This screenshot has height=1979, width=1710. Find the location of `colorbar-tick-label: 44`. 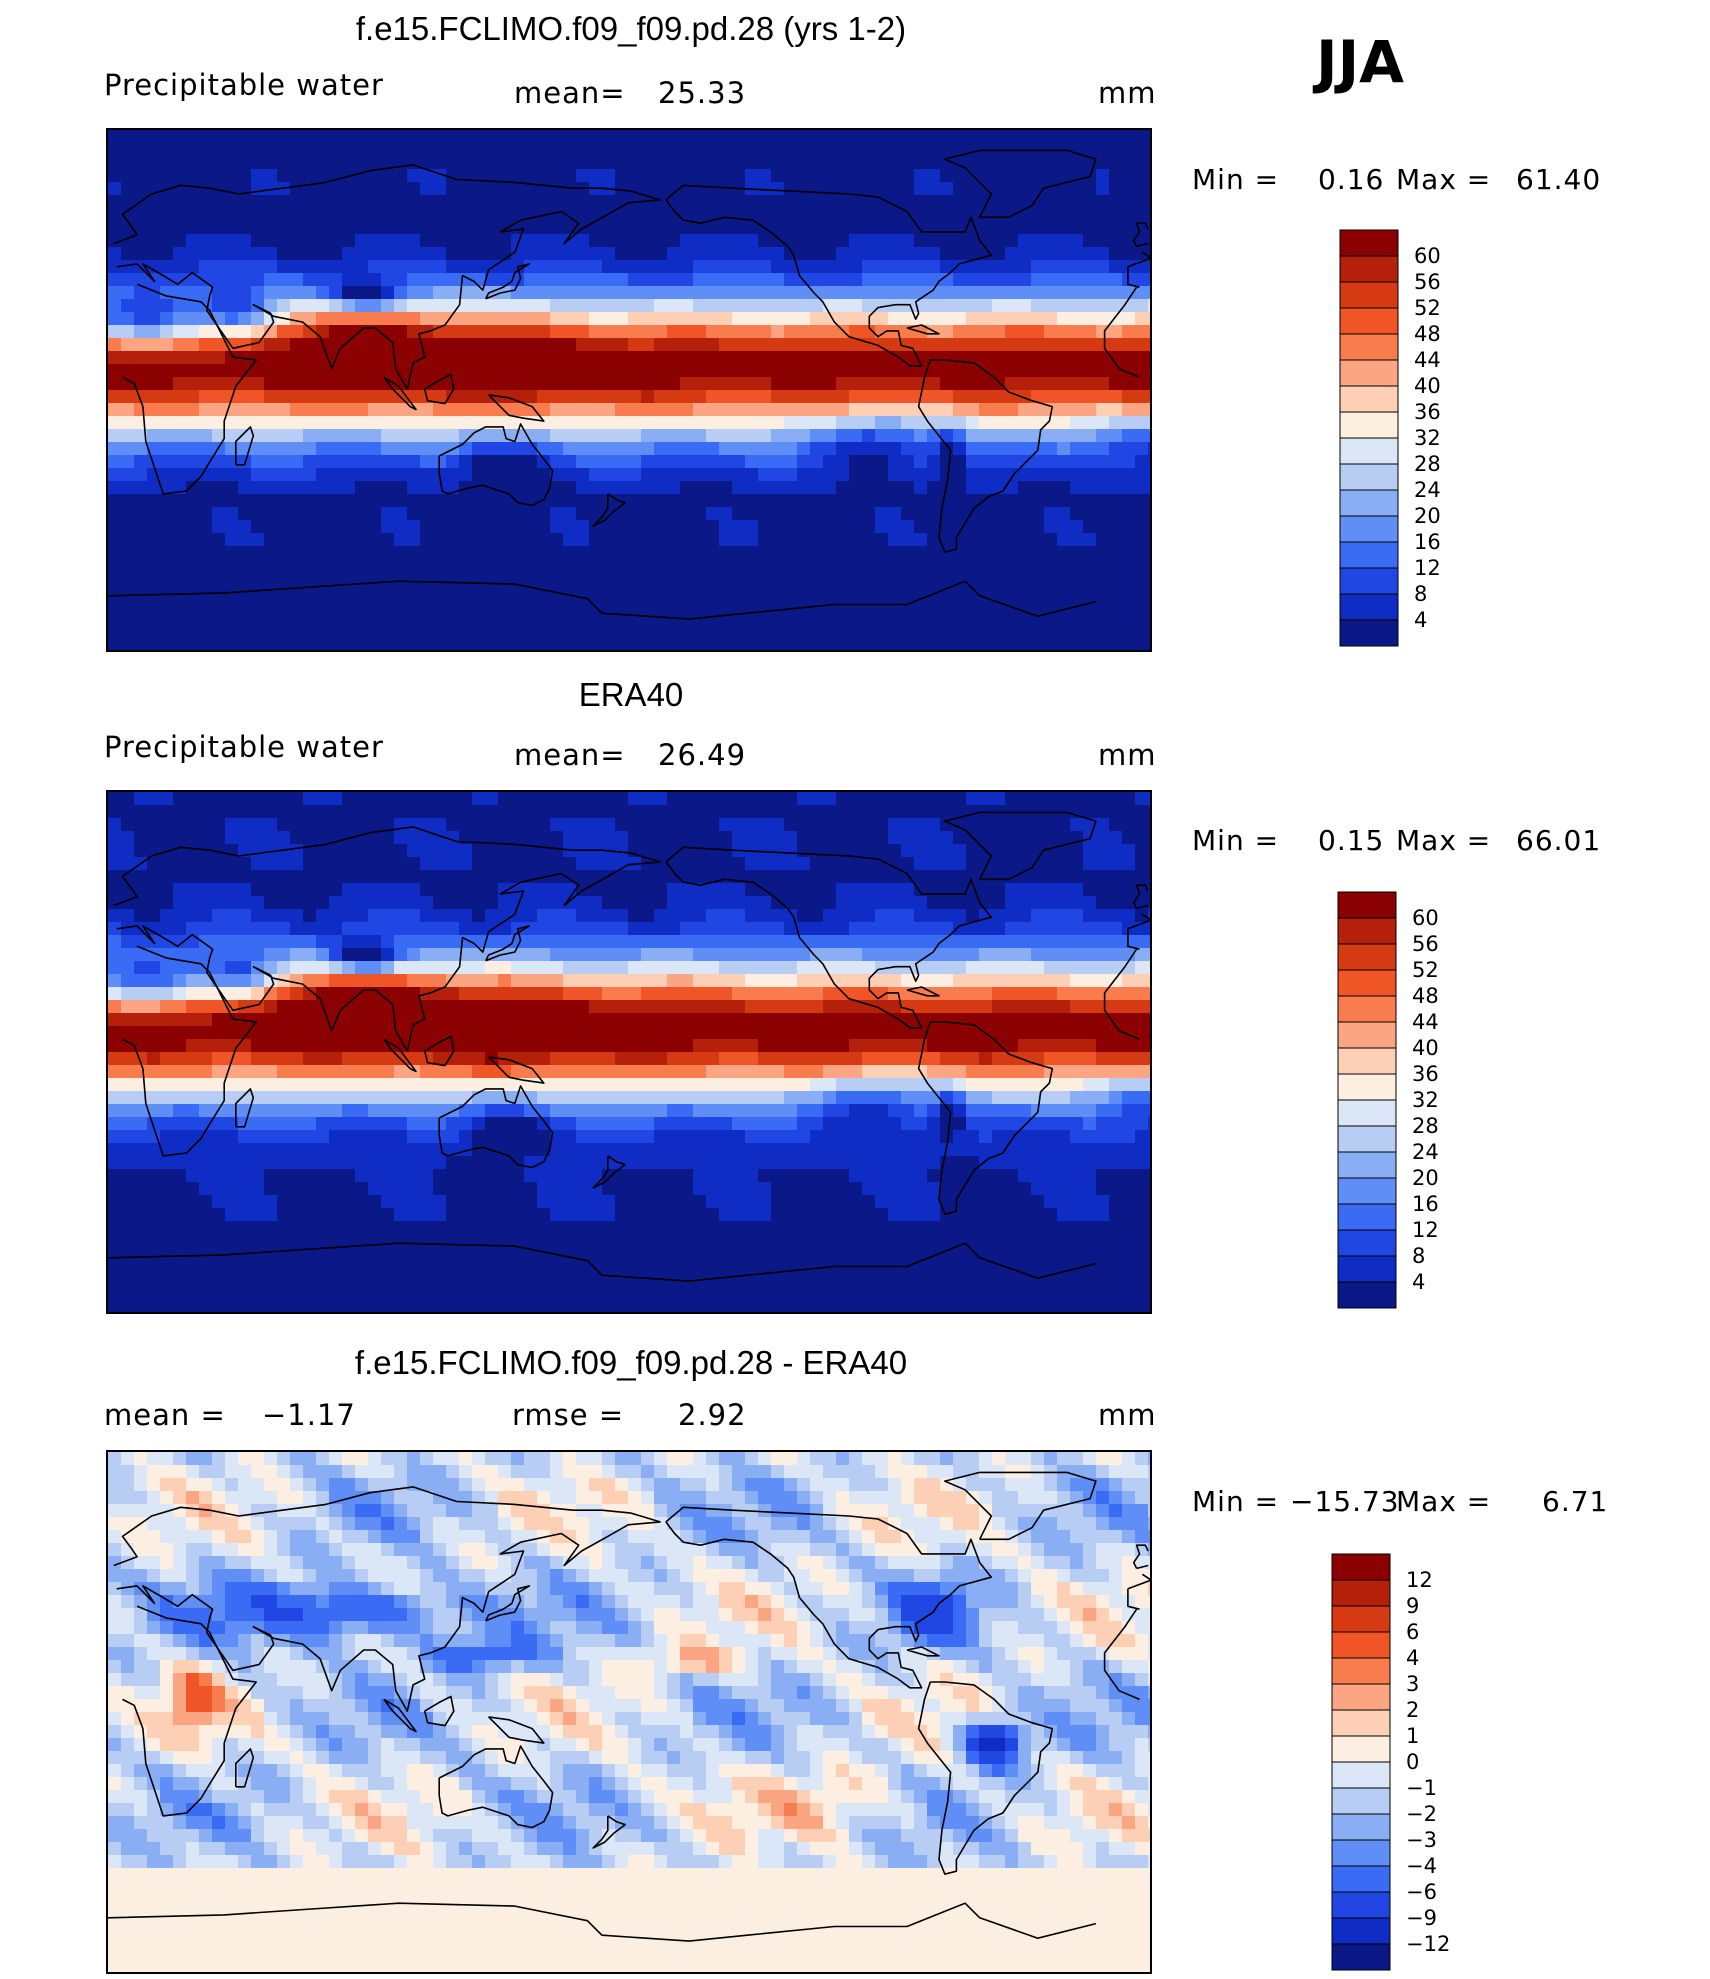

colorbar-tick-label: 44 is located at coordinates (1425, 1022).